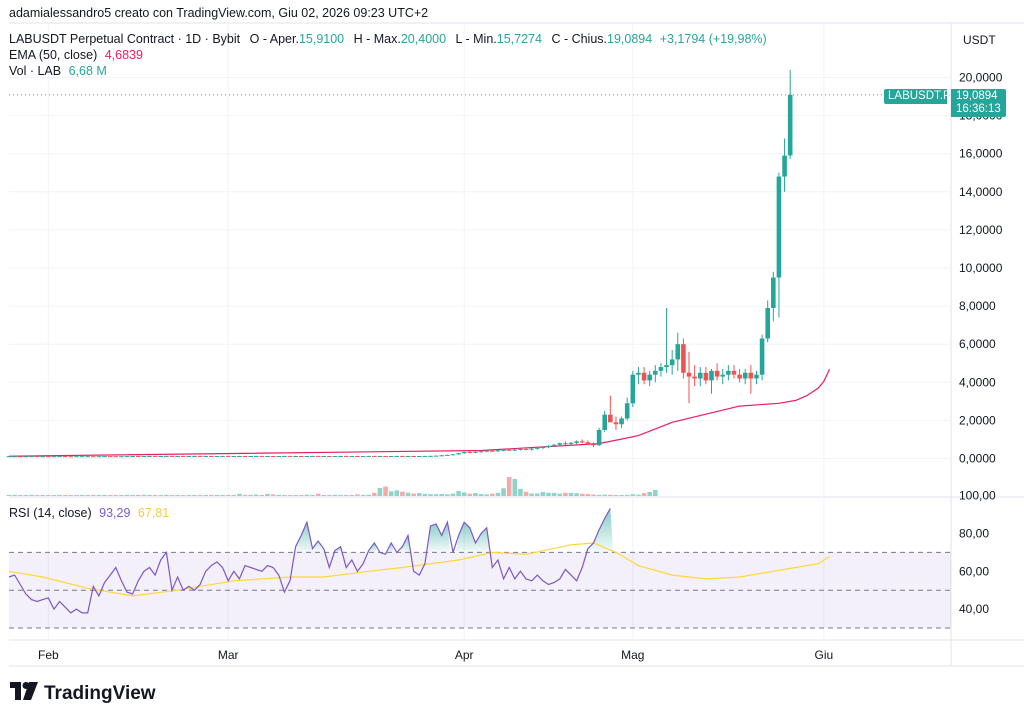 The width and height of the screenshot is (1024, 725). Describe the element at coordinates (89, 513) in the screenshot. I see `rsi-legend: RSI (14, close) 93,29 67,81` at that location.